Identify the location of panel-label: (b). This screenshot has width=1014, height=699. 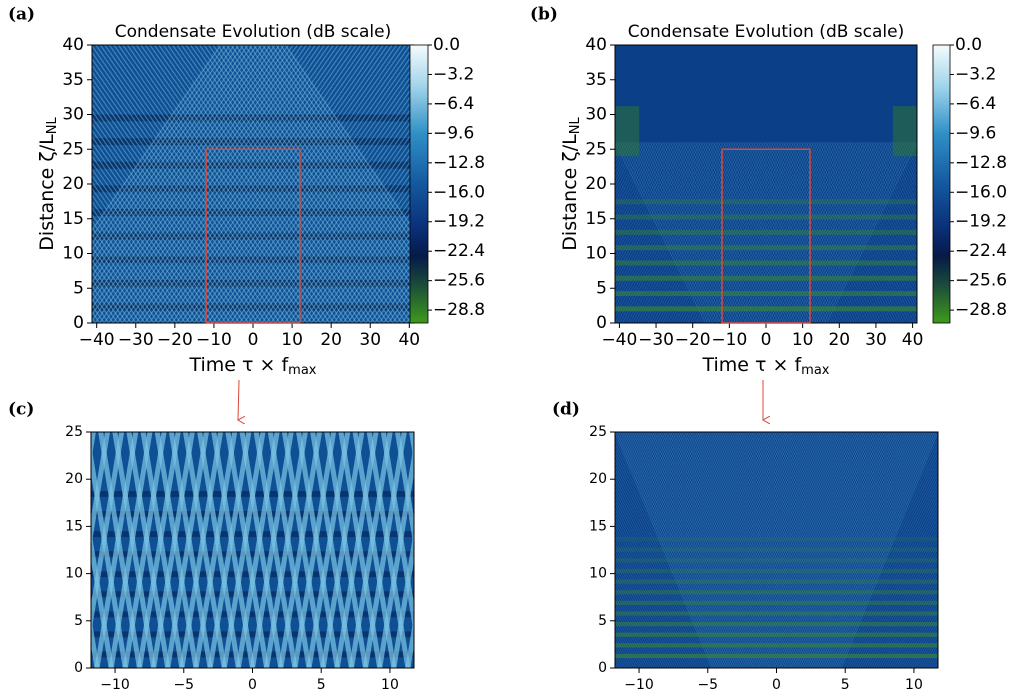
(544, 15).